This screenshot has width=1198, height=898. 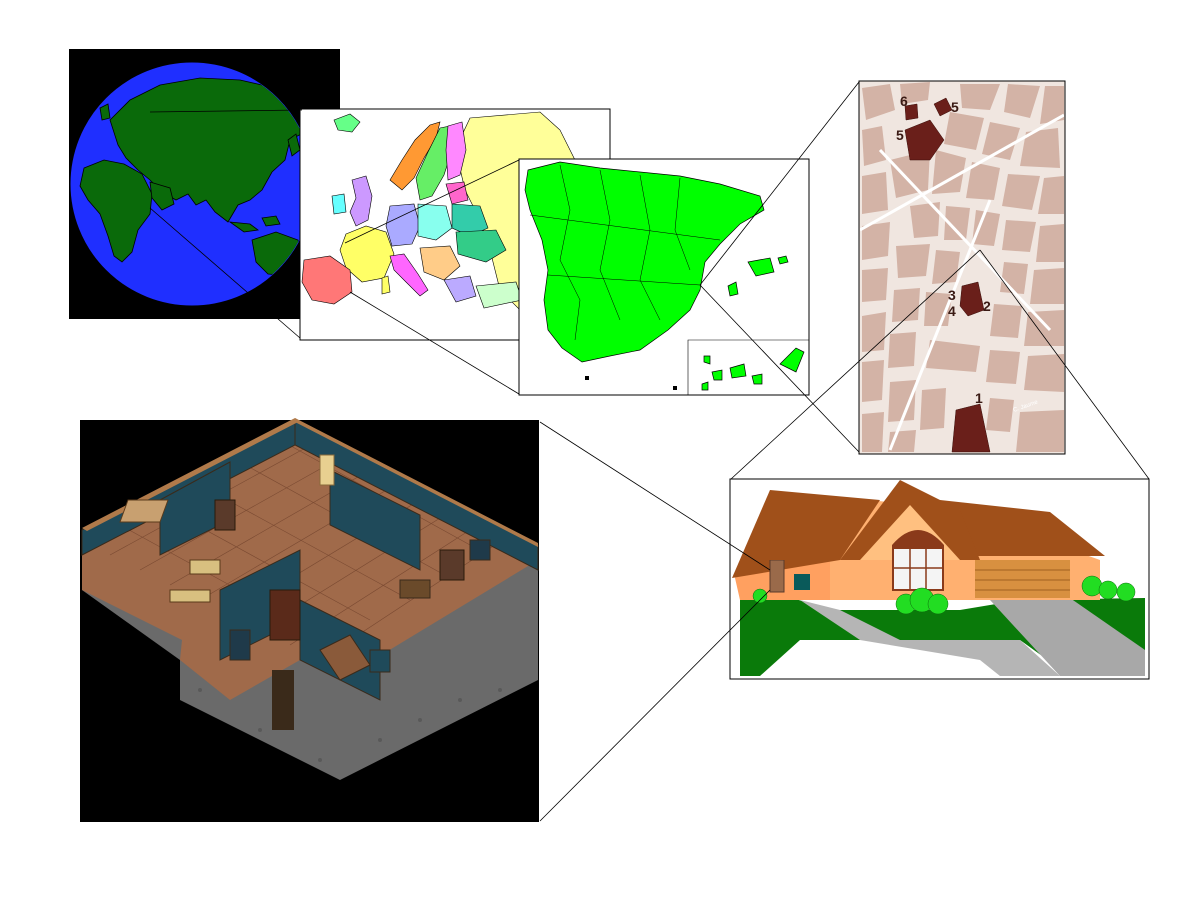 I want to click on marker-label-3: 3, so click(x=952, y=295).